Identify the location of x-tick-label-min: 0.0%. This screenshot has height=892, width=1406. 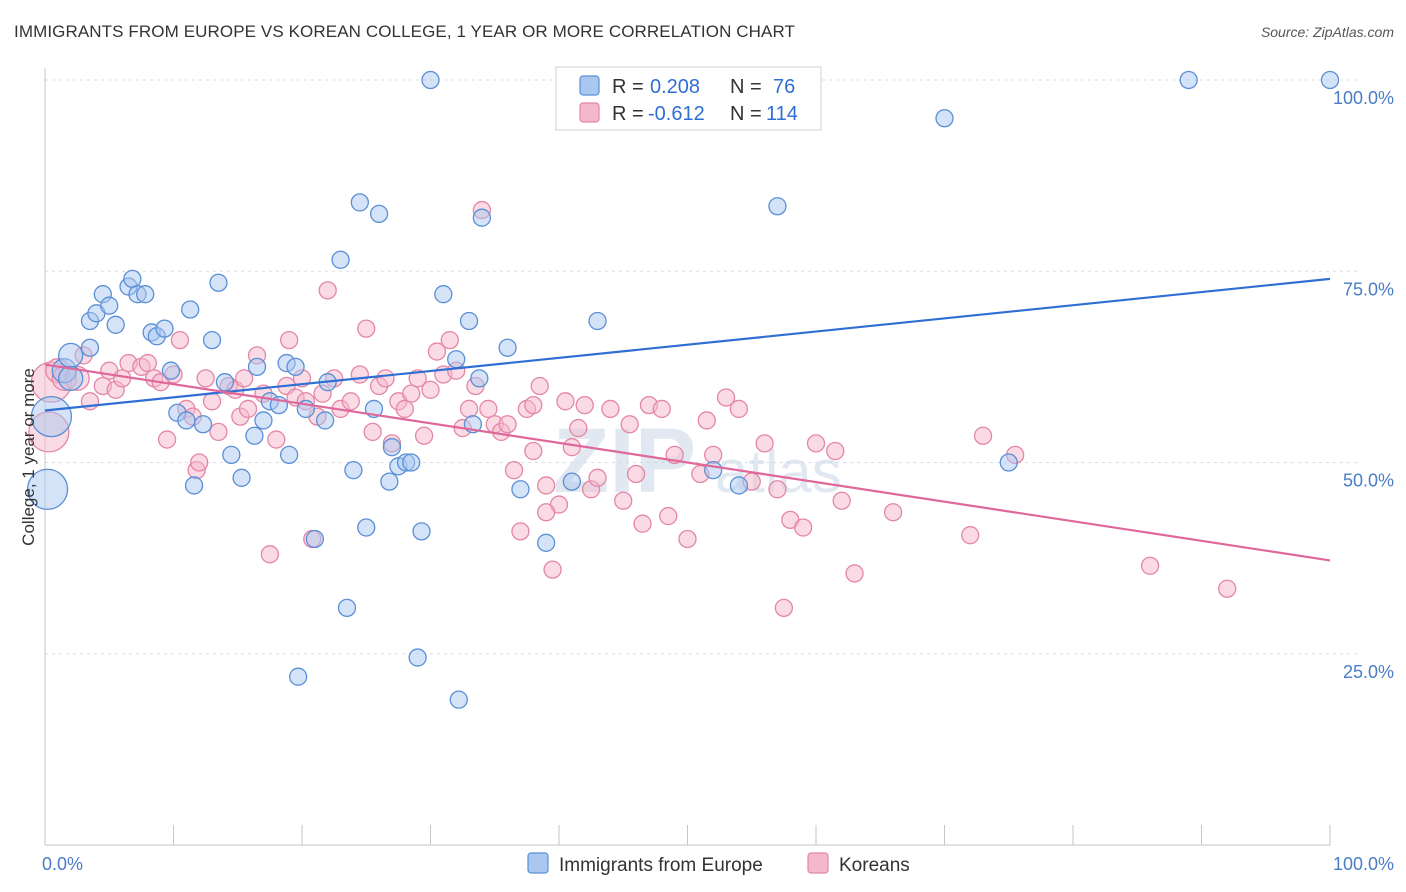
(62, 864).